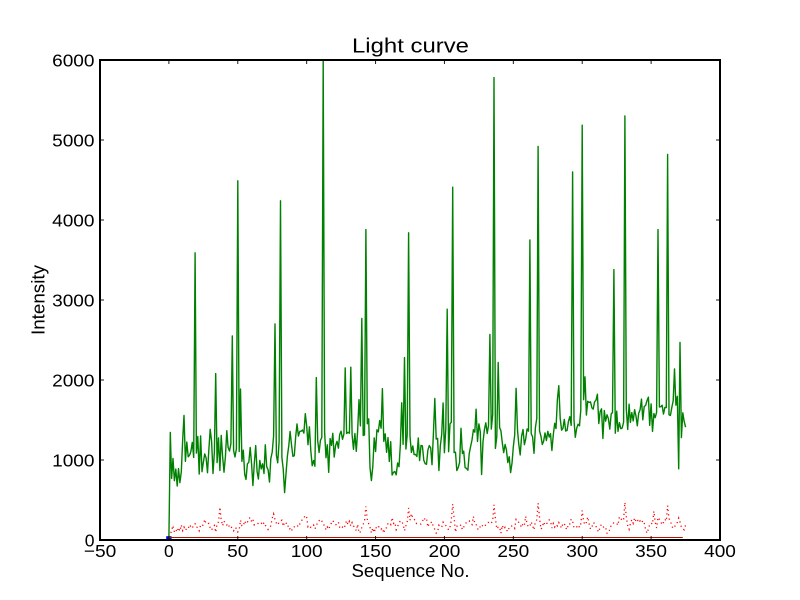 The image size is (800, 600). What do you see at coordinates (376, 551) in the screenshot?
I see `svg-text: 150` at bounding box center [376, 551].